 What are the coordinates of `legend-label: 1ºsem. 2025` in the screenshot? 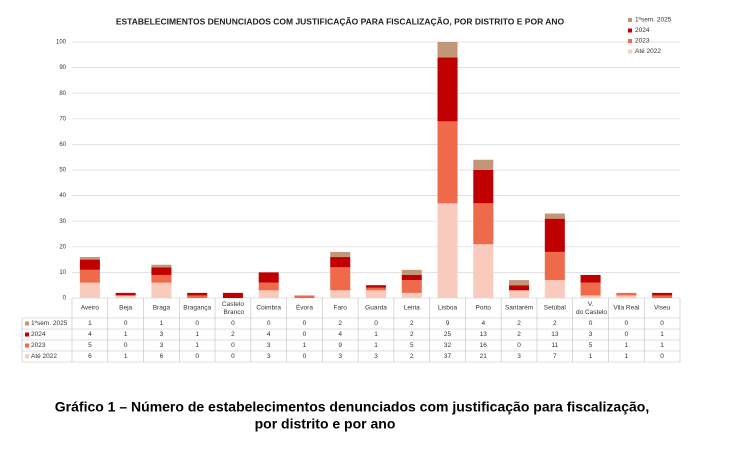 It's located at (653, 20).